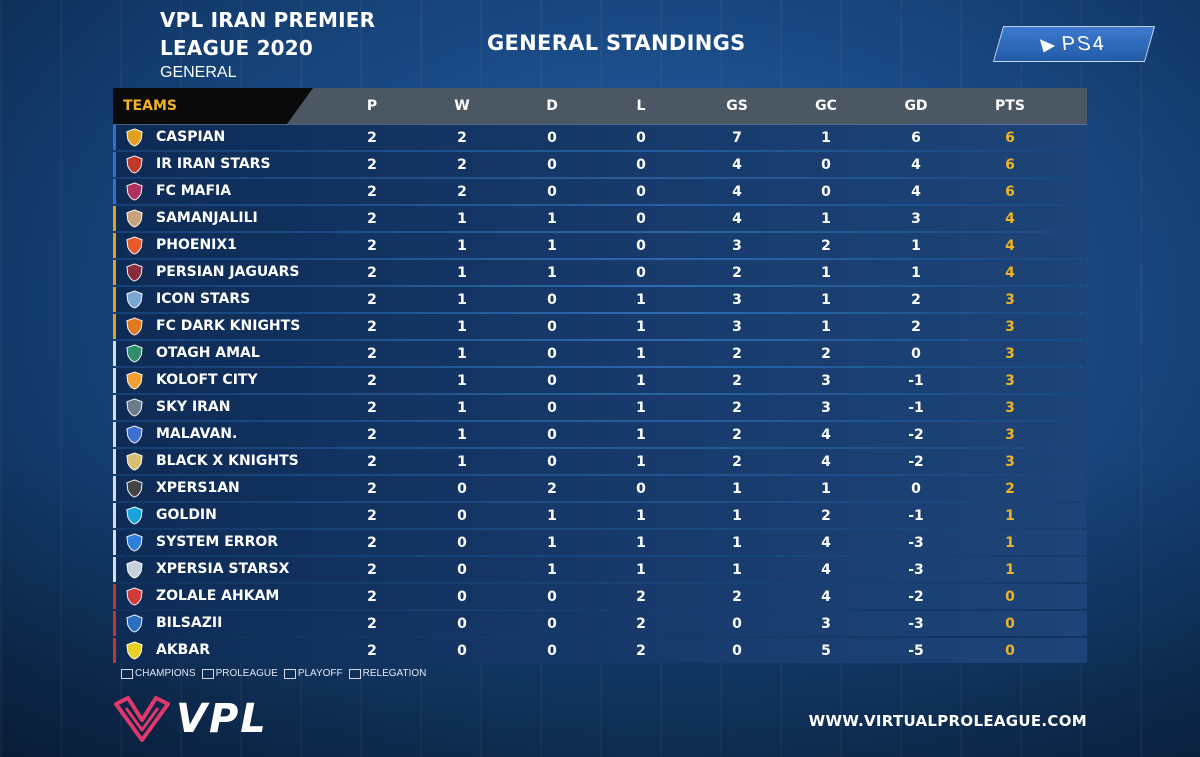 The width and height of the screenshot is (1200, 757). What do you see at coordinates (213, 106) in the screenshot?
I see `teams-header-tab` at bounding box center [213, 106].